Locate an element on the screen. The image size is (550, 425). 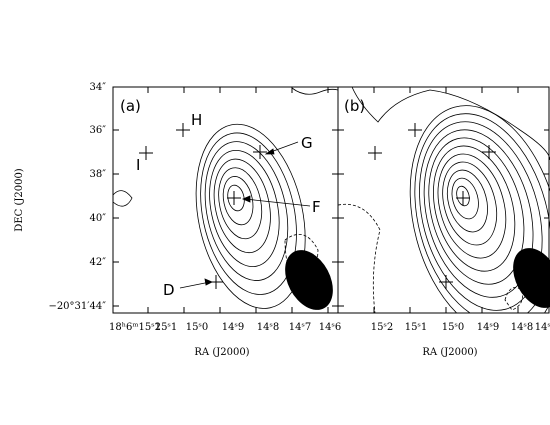
y-tick-label: 36″ is located at coordinates (98, 130).